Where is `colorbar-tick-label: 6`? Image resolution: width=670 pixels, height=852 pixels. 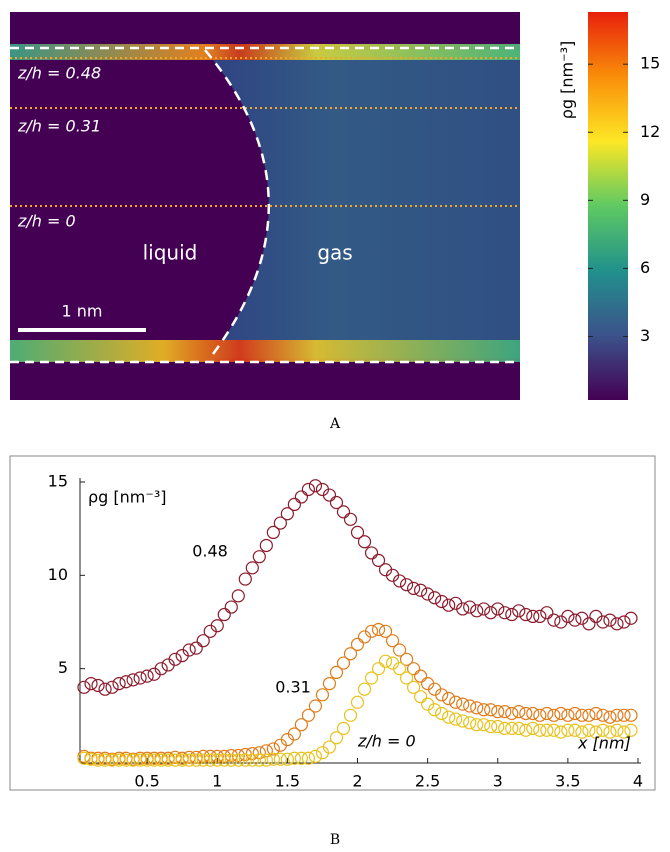
colorbar-tick-label: 6 is located at coordinates (645, 267).